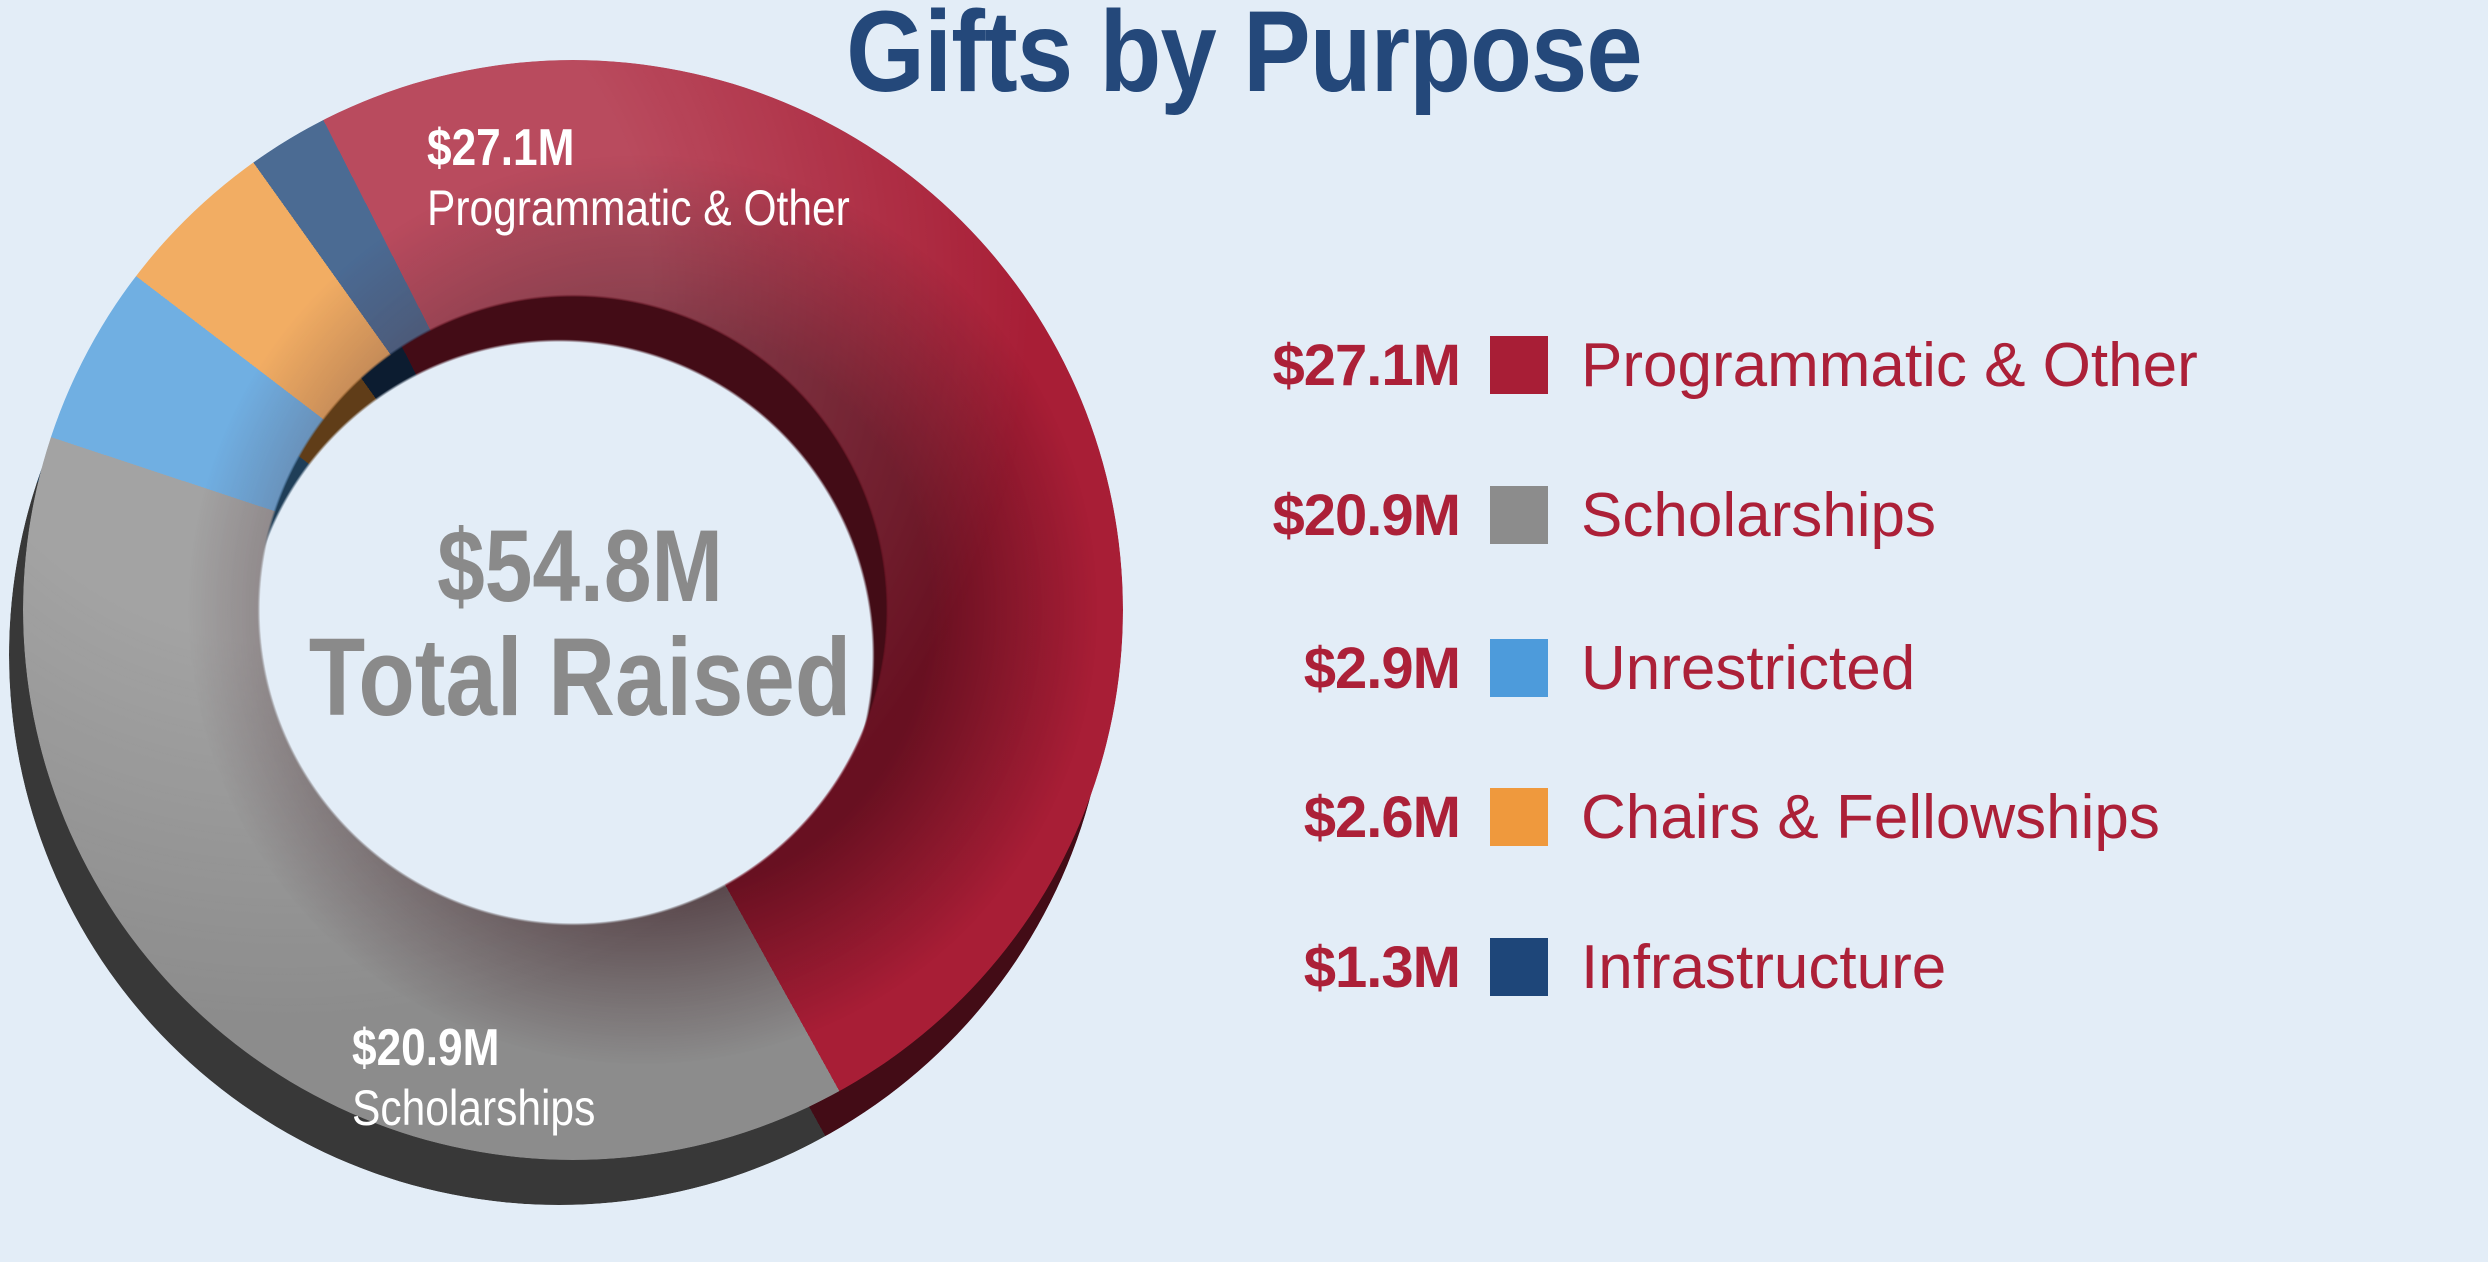  I want to click on donut-center-total: $54.8M Total Raised, so click(580, 624).